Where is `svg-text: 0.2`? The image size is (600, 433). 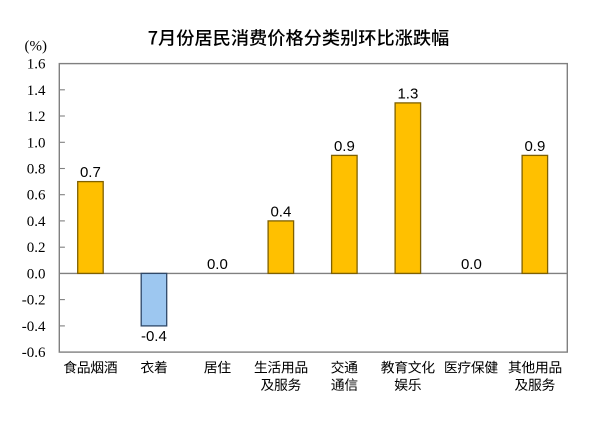
svg-text: 0.2 is located at coordinates (36, 248).